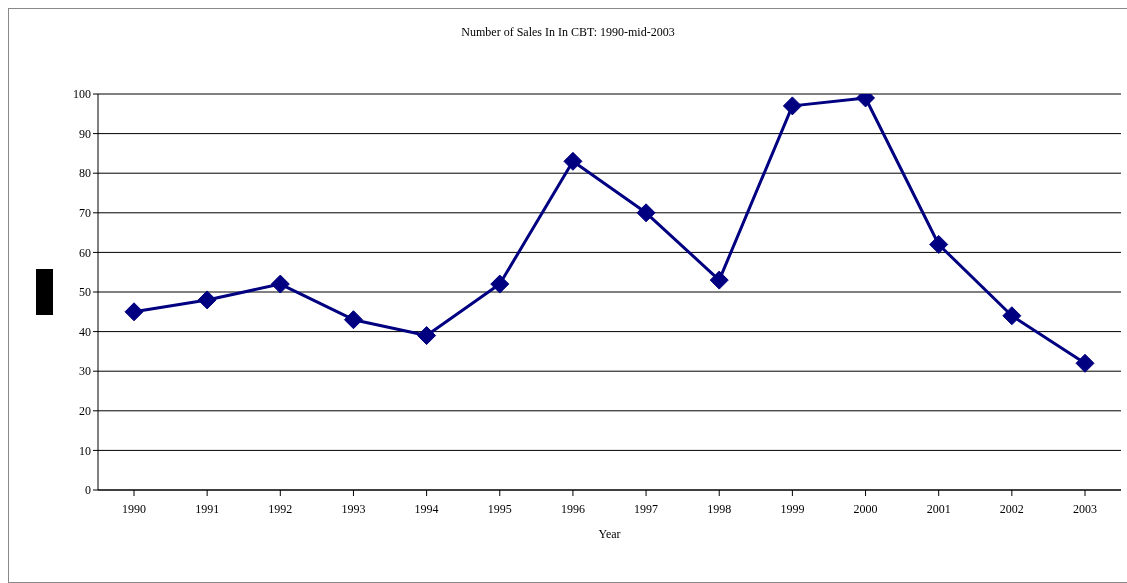 Image resolution: width=1127 pixels, height=583 pixels. Describe the element at coordinates (499, 508) in the screenshot. I see `x-tick-label: 1995` at that location.